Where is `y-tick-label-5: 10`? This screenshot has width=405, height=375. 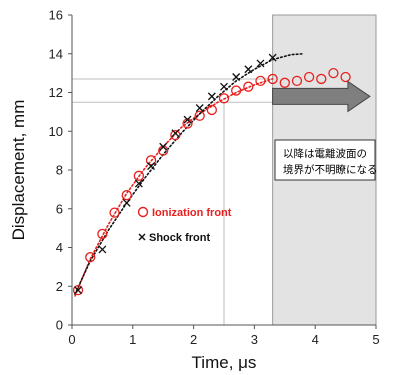 y-tick-label-5: 10 is located at coordinates (56, 131).